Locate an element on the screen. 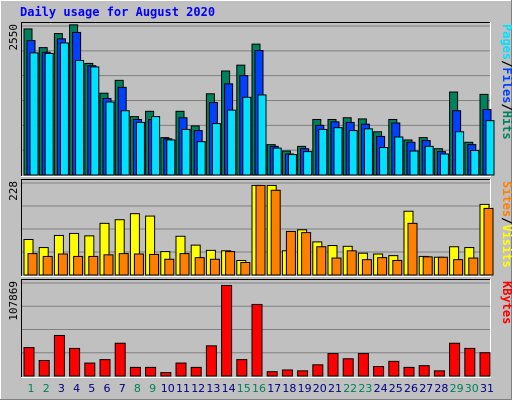 The image size is (512, 400). day-label-6: 6 is located at coordinates (107, 388).